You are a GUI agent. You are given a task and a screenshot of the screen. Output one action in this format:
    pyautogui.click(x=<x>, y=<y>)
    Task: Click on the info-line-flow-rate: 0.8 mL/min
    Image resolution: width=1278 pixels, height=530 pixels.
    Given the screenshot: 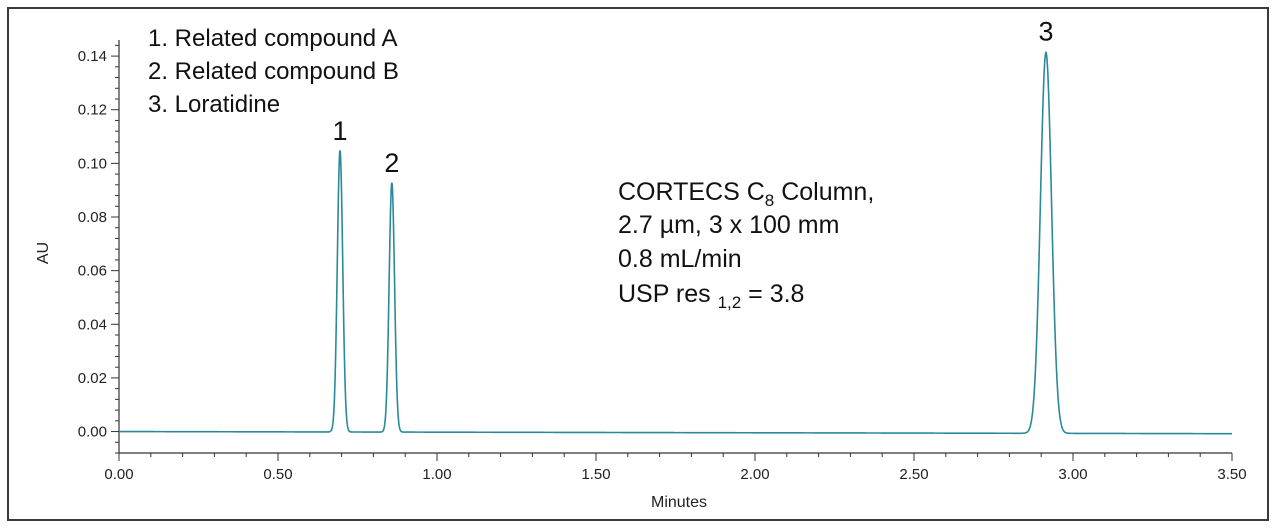 What is the action you would take?
    pyautogui.click(x=680, y=259)
    